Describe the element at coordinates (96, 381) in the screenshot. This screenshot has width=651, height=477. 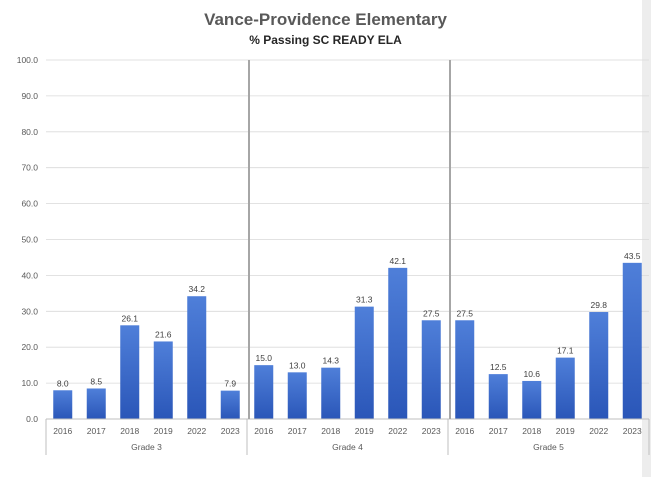
I see `data-label: 8.5` at that location.